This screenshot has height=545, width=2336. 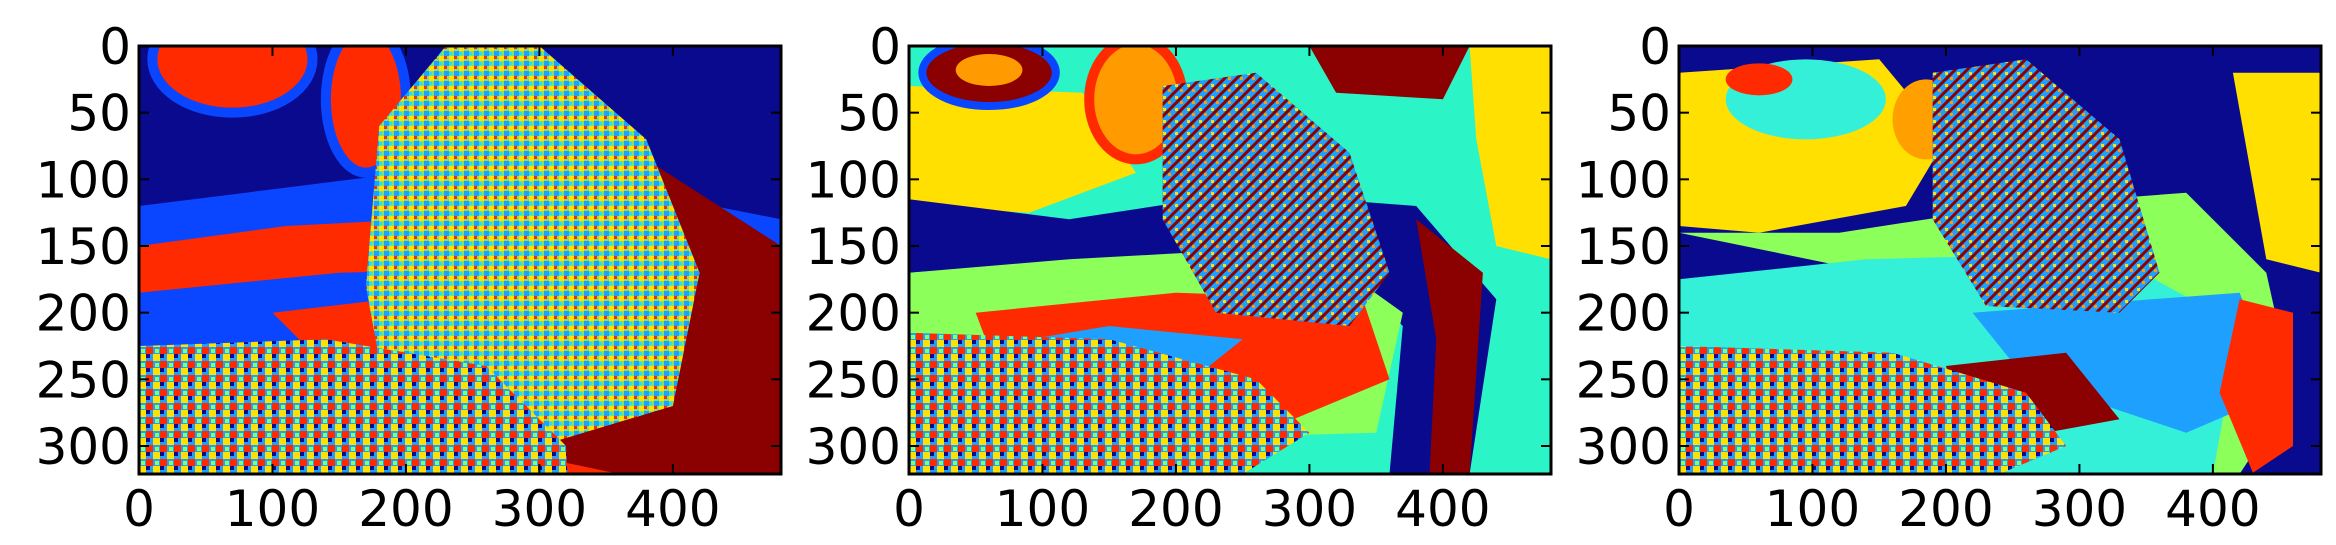 What do you see at coordinates (1022, 149) in the screenshot?
I see `region-yellow-left` at bounding box center [1022, 149].